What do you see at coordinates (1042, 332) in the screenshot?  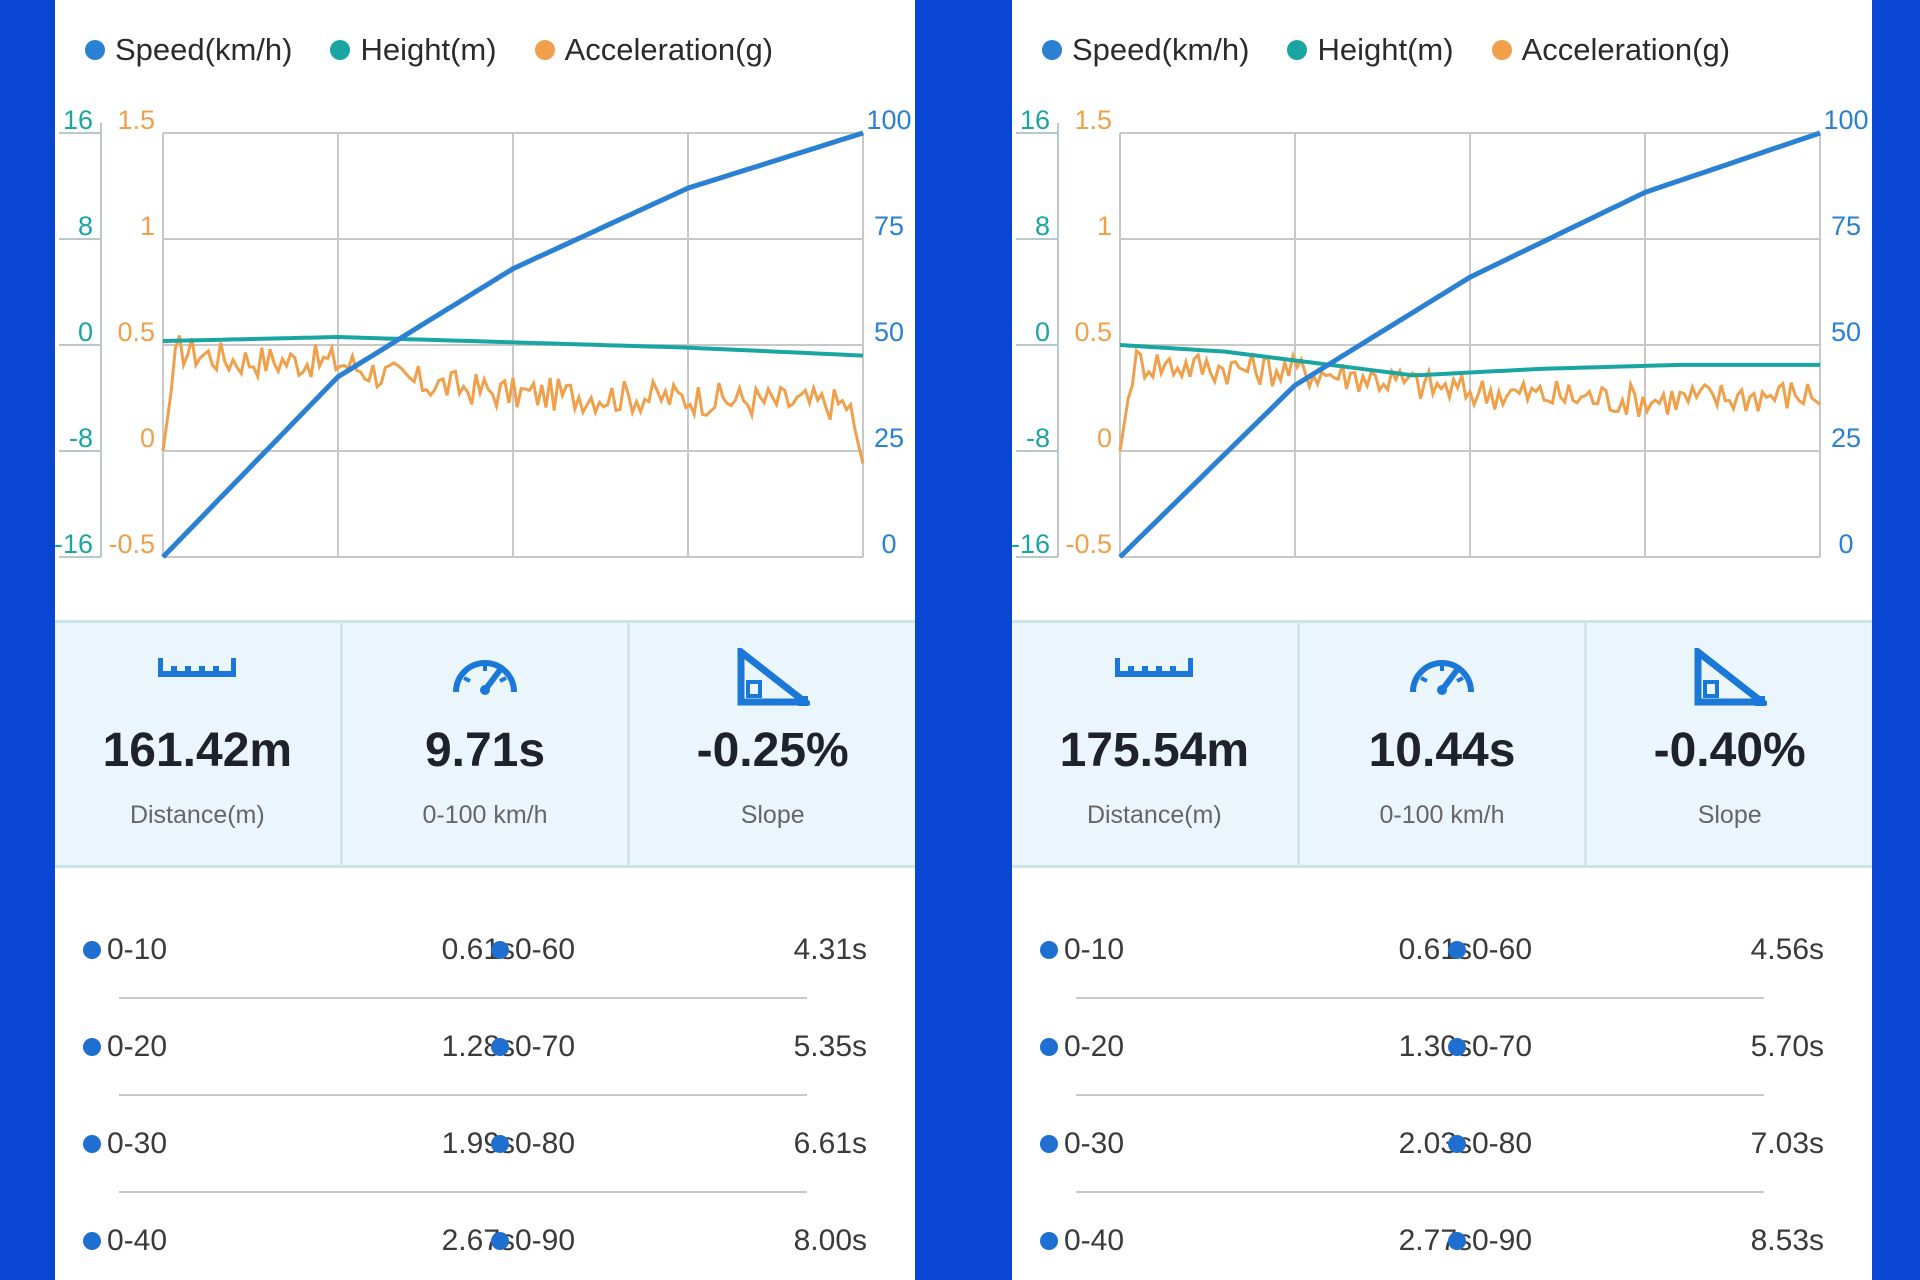 I see `y-tick-label-height: 0` at bounding box center [1042, 332].